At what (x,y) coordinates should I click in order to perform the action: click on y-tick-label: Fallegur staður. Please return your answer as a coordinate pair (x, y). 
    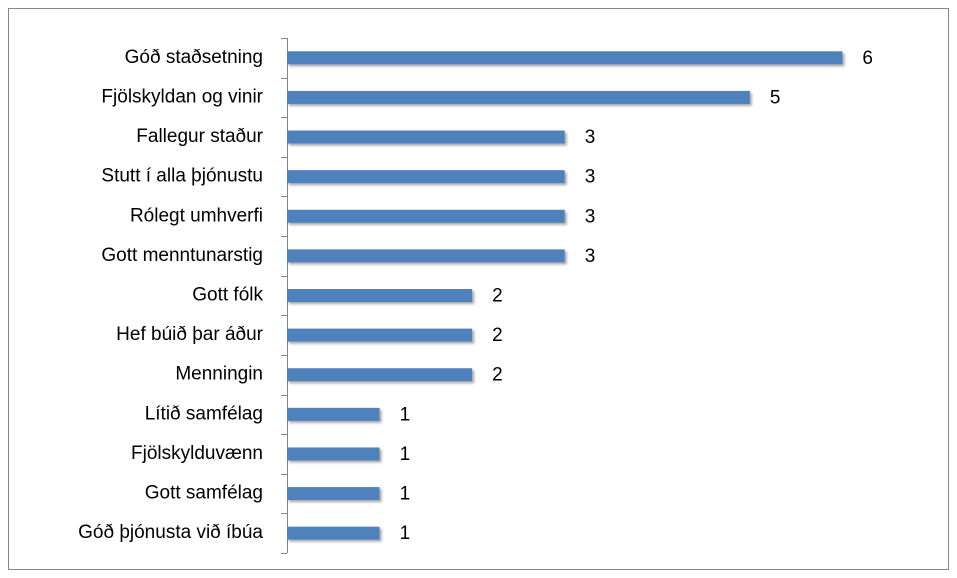
    Looking at the image, I should click on (199, 136).